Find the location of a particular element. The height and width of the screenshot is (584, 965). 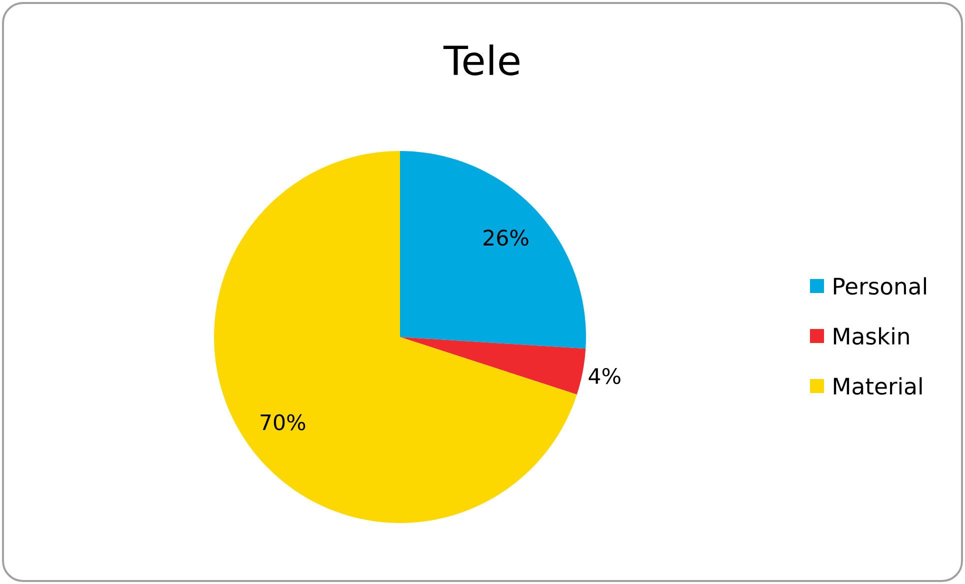

data-label: 4% is located at coordinates (604, 376).